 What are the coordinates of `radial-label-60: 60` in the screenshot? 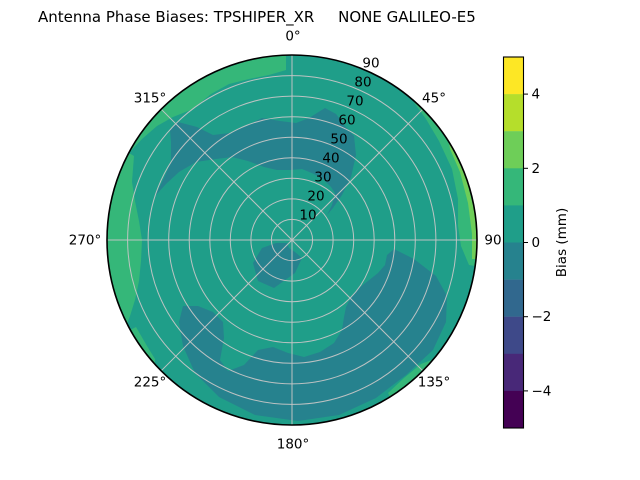 It's located at (346, 121).